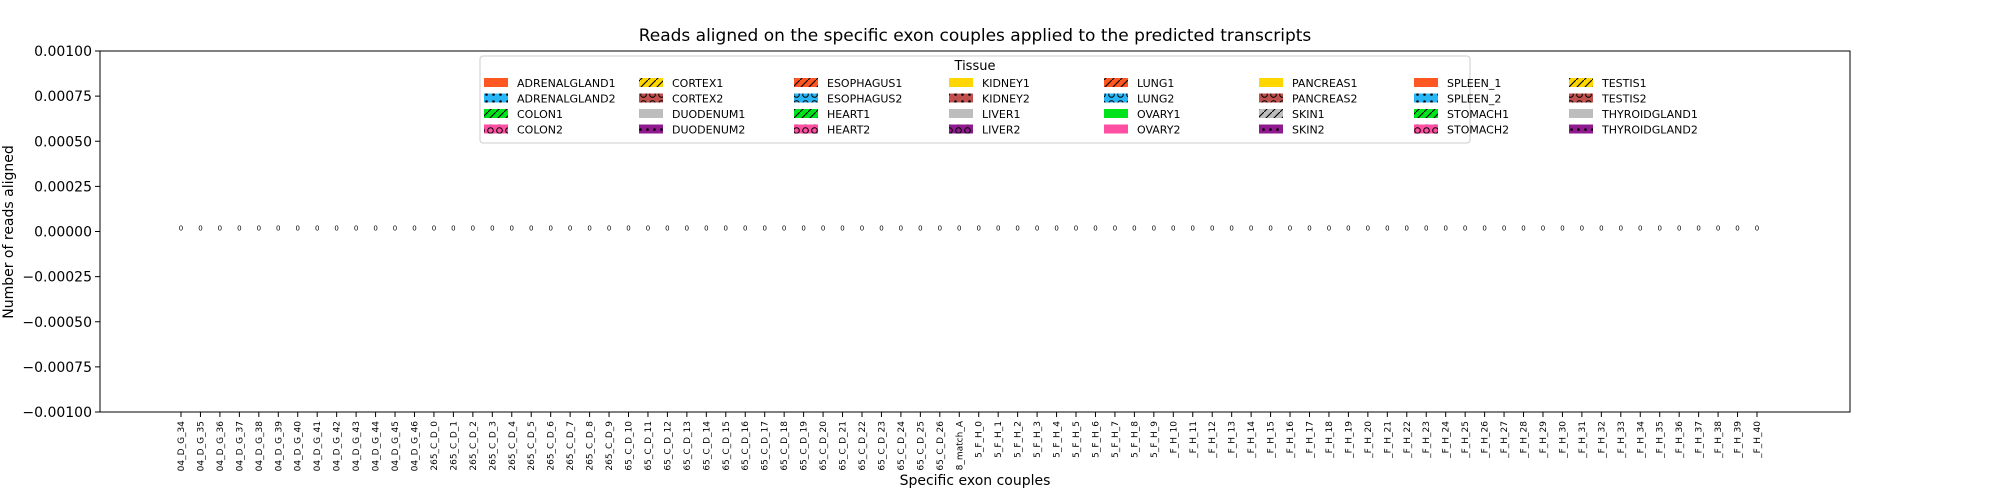 The height and width of the screenshot is (500, 2000). Describe the element at coordinates (681, 83) in the screenshot. I see `legend-item: CORTEX1` at that location.